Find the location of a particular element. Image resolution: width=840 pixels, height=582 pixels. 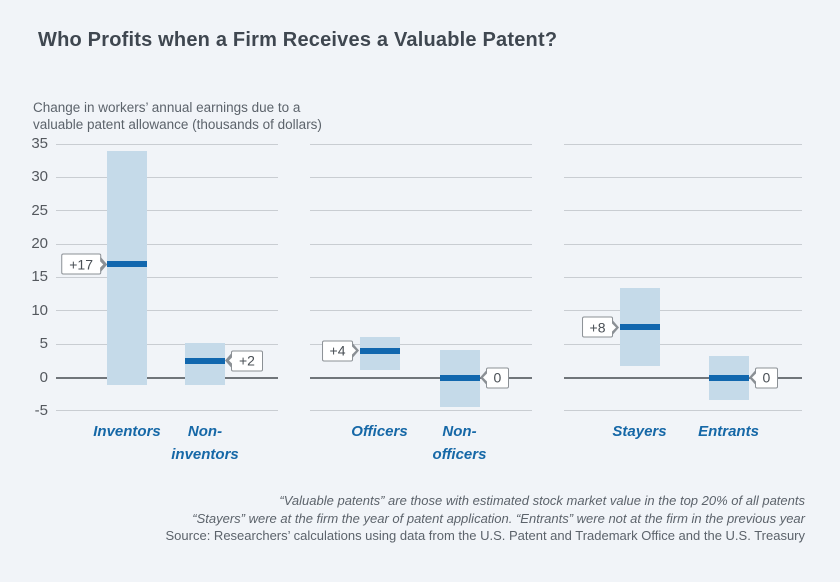

category-label: Officers is located at coordinates (380, 431).